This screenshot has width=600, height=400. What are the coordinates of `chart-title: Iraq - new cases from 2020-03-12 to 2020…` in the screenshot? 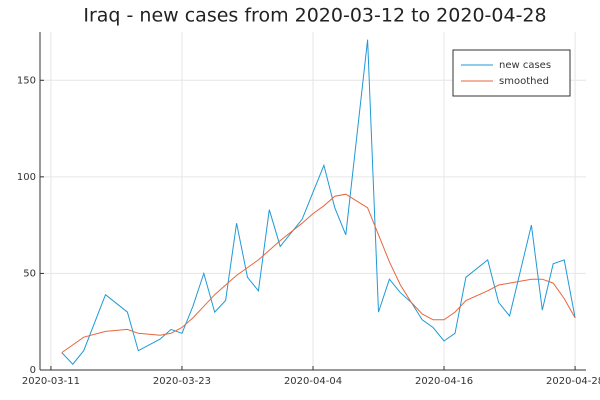 It's located at (314, 16).